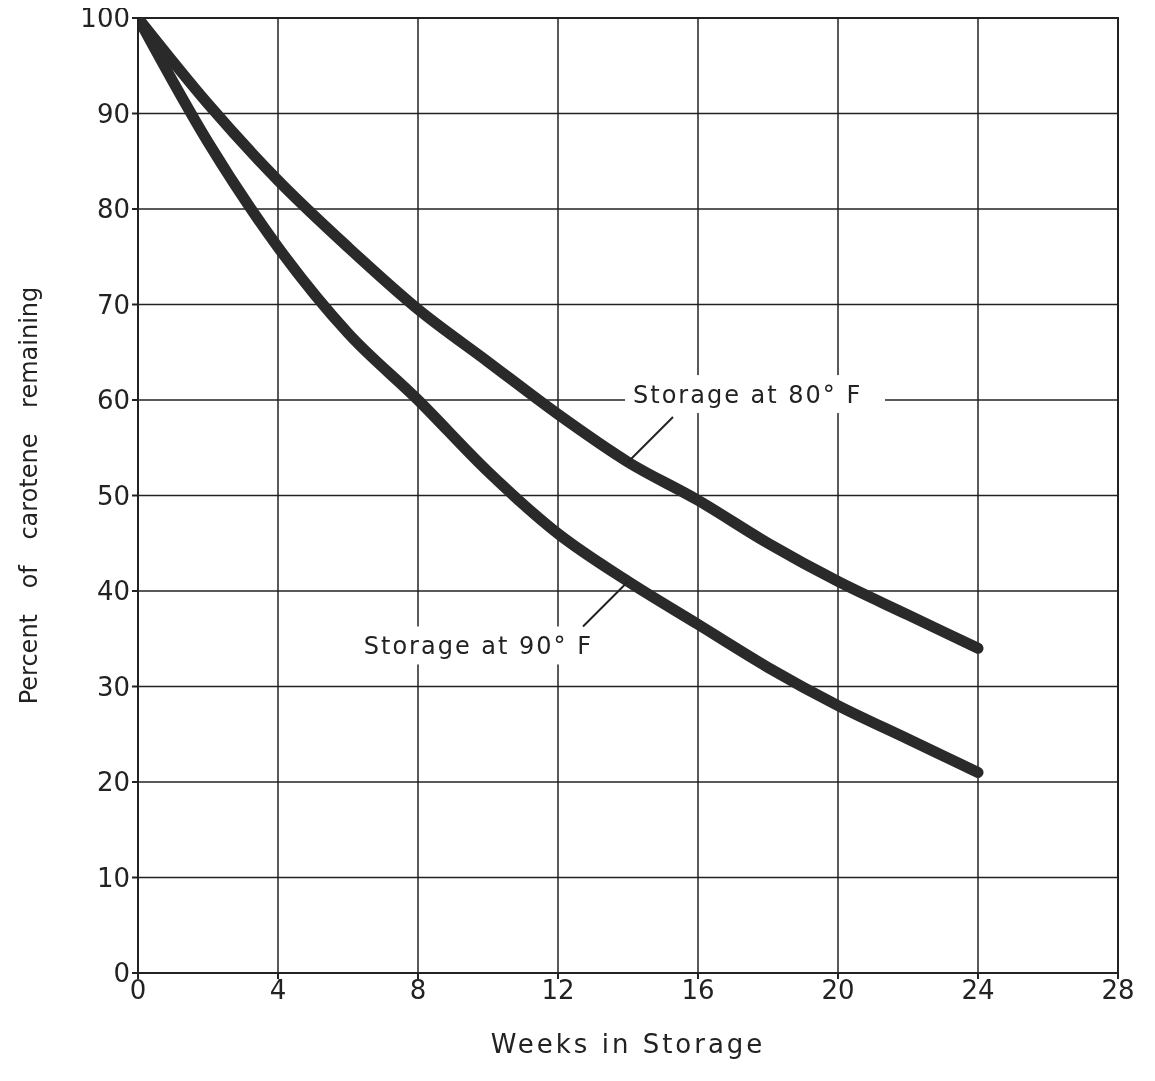 The width and height of the screenshot is (1155, 1081). What do you see at coordinates (748, 395) in the screenshot?
I see `annotation: Storage at 80° F` at bounding box center [748, 395].